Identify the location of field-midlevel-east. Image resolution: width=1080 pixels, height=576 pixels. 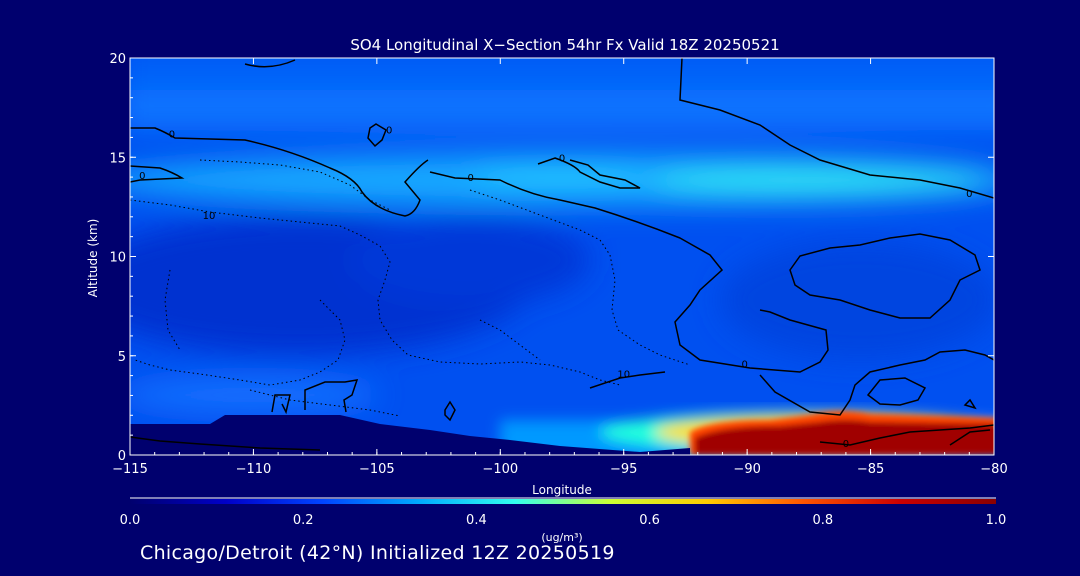
(857, 300).